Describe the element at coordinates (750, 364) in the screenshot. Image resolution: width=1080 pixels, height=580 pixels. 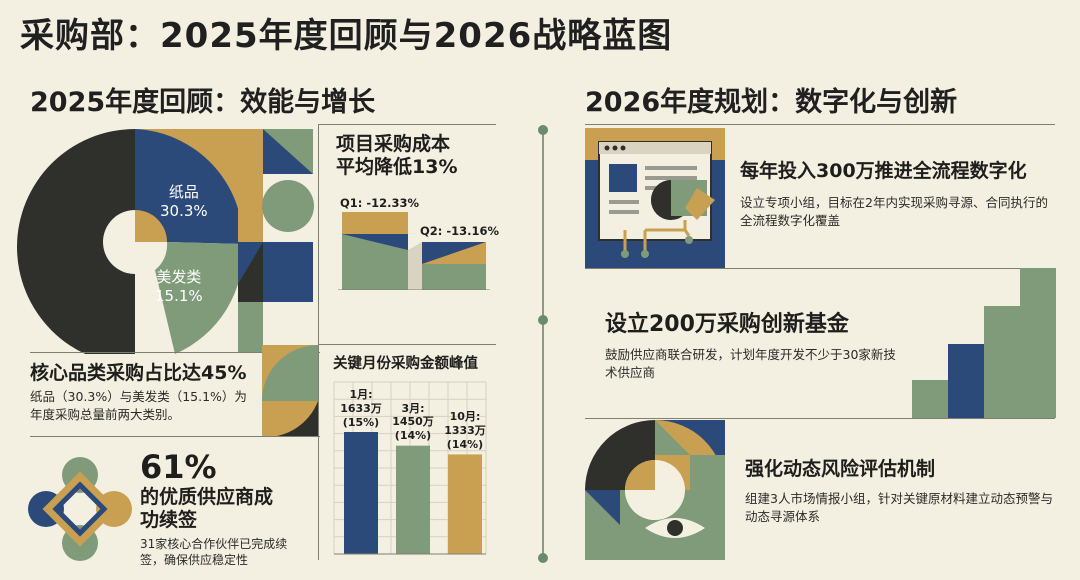
I see `fund-desc: 鼓励供应商联合研发，计划年度开发不少于30家新技术供应商` at that location.